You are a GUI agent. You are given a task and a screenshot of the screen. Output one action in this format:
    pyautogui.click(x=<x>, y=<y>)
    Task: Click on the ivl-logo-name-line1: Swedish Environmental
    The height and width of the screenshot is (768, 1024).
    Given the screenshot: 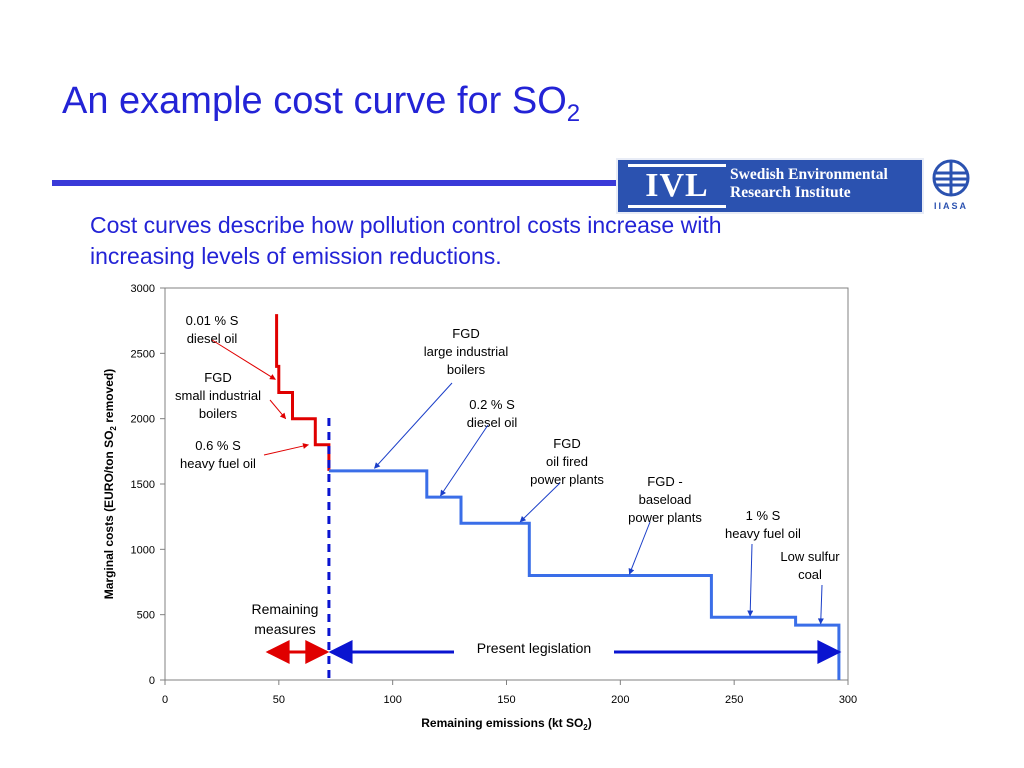 What is the action you would take?
    pyautogui.click(x=809, y=174)
    